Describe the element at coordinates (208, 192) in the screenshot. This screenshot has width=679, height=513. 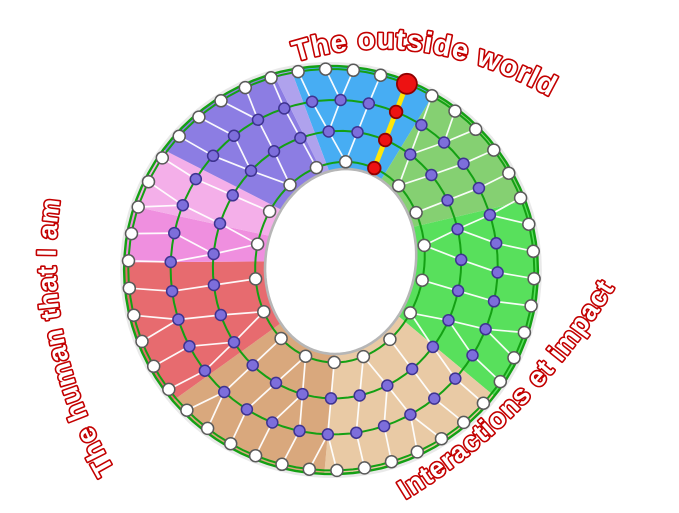
I see `sector-pink-light` at that location.